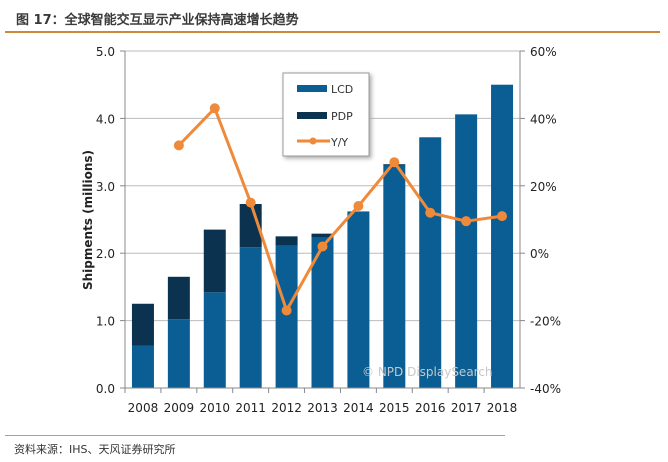  Describe the element at coordinates (539, 254) in the screenshot. I see `y2-tick-label: 0%` at that location.